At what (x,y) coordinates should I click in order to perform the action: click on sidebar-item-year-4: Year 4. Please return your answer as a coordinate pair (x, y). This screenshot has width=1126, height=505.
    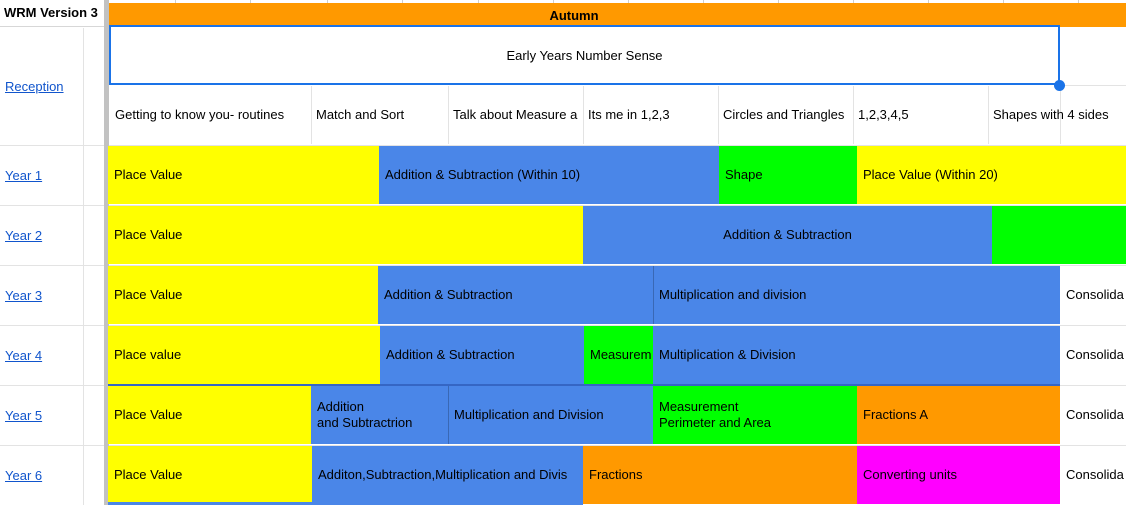
    Looking at the image, I should click on (50, 355).